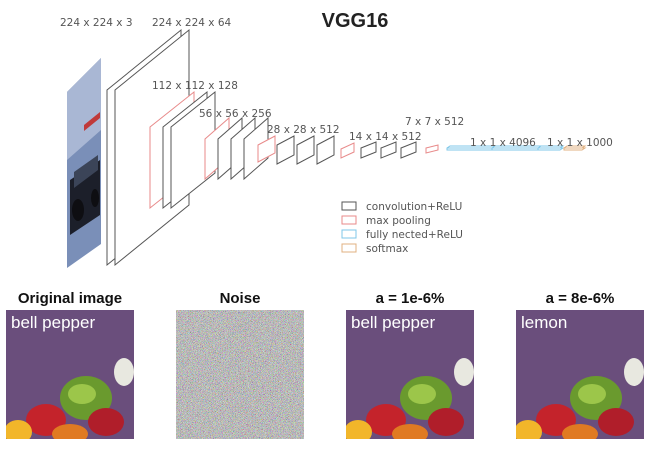 This screenshot has width=656, height=456. Describe the element at coordinates (414, 207) in the screenshot. I see `legend-label-convolution: convolution+ReLU` at that location.